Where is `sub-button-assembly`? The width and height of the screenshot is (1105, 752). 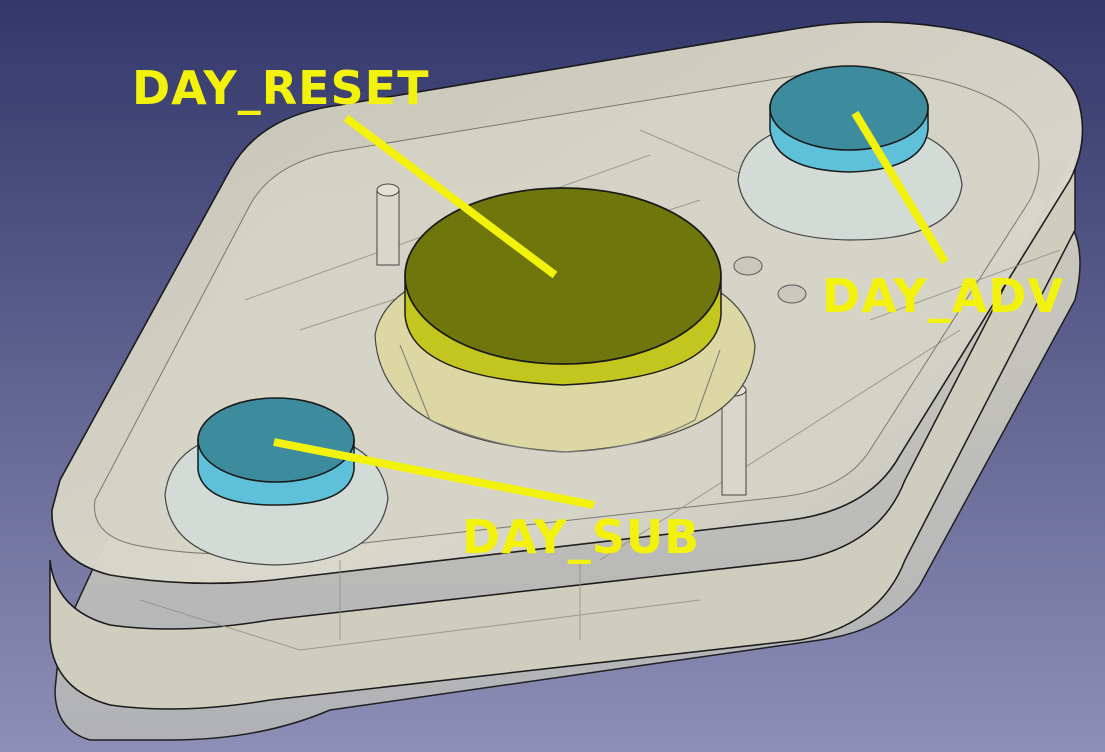 sub-button-assembly is located at coordinates (276, 481).